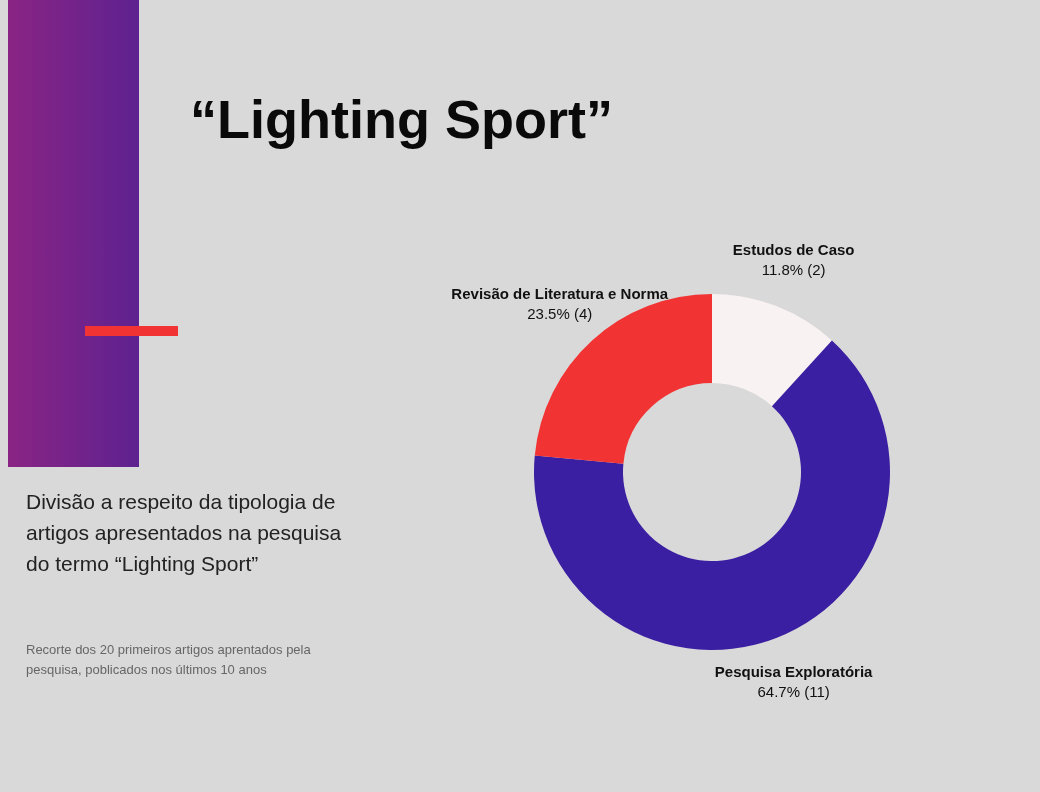 This screenshot has width=1040, height=792. Describe the element at coordinates (793, 250) in the screenshot. I see `slice-label: Estudos de Caso` at that location.